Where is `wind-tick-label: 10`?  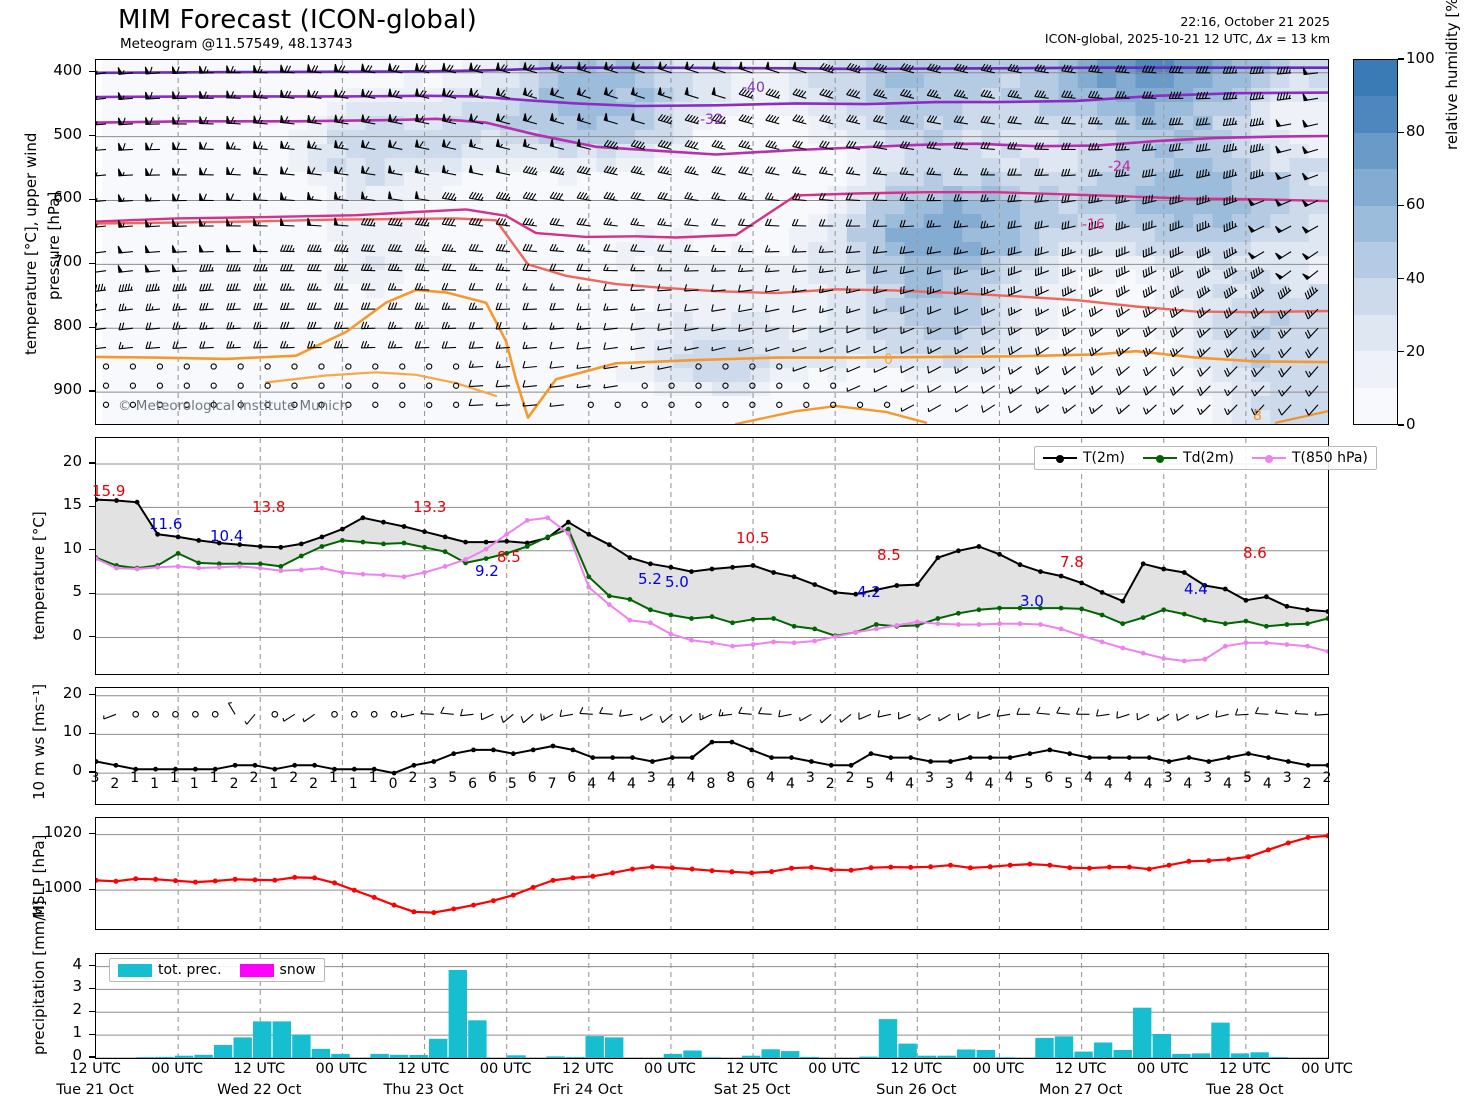 wind-tick-label: 10 is located at coordinates (72, 731).